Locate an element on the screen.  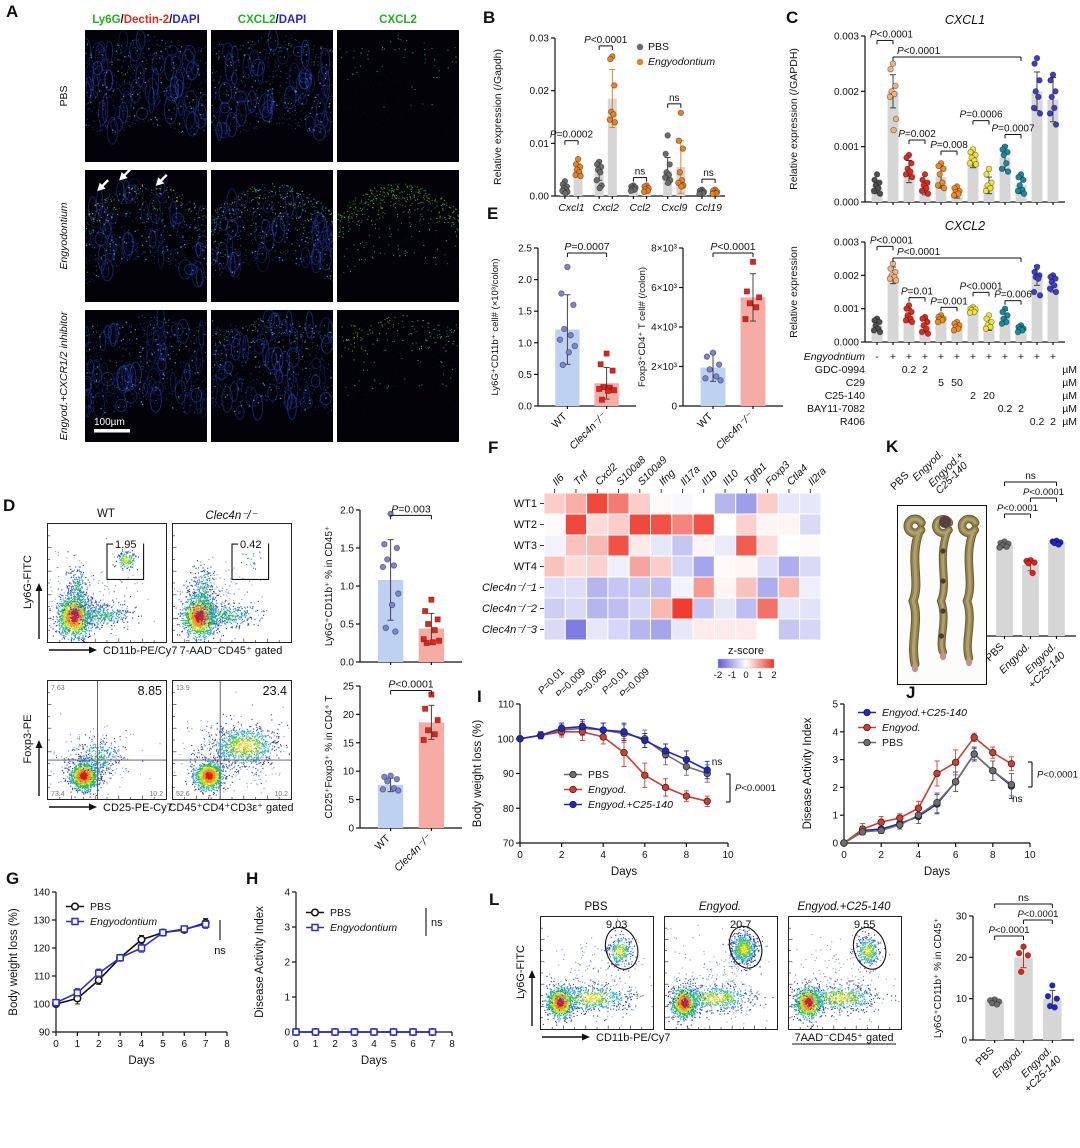
svg-text: Clec4n⁻/⁻3 is located at coordinates (510, 630).